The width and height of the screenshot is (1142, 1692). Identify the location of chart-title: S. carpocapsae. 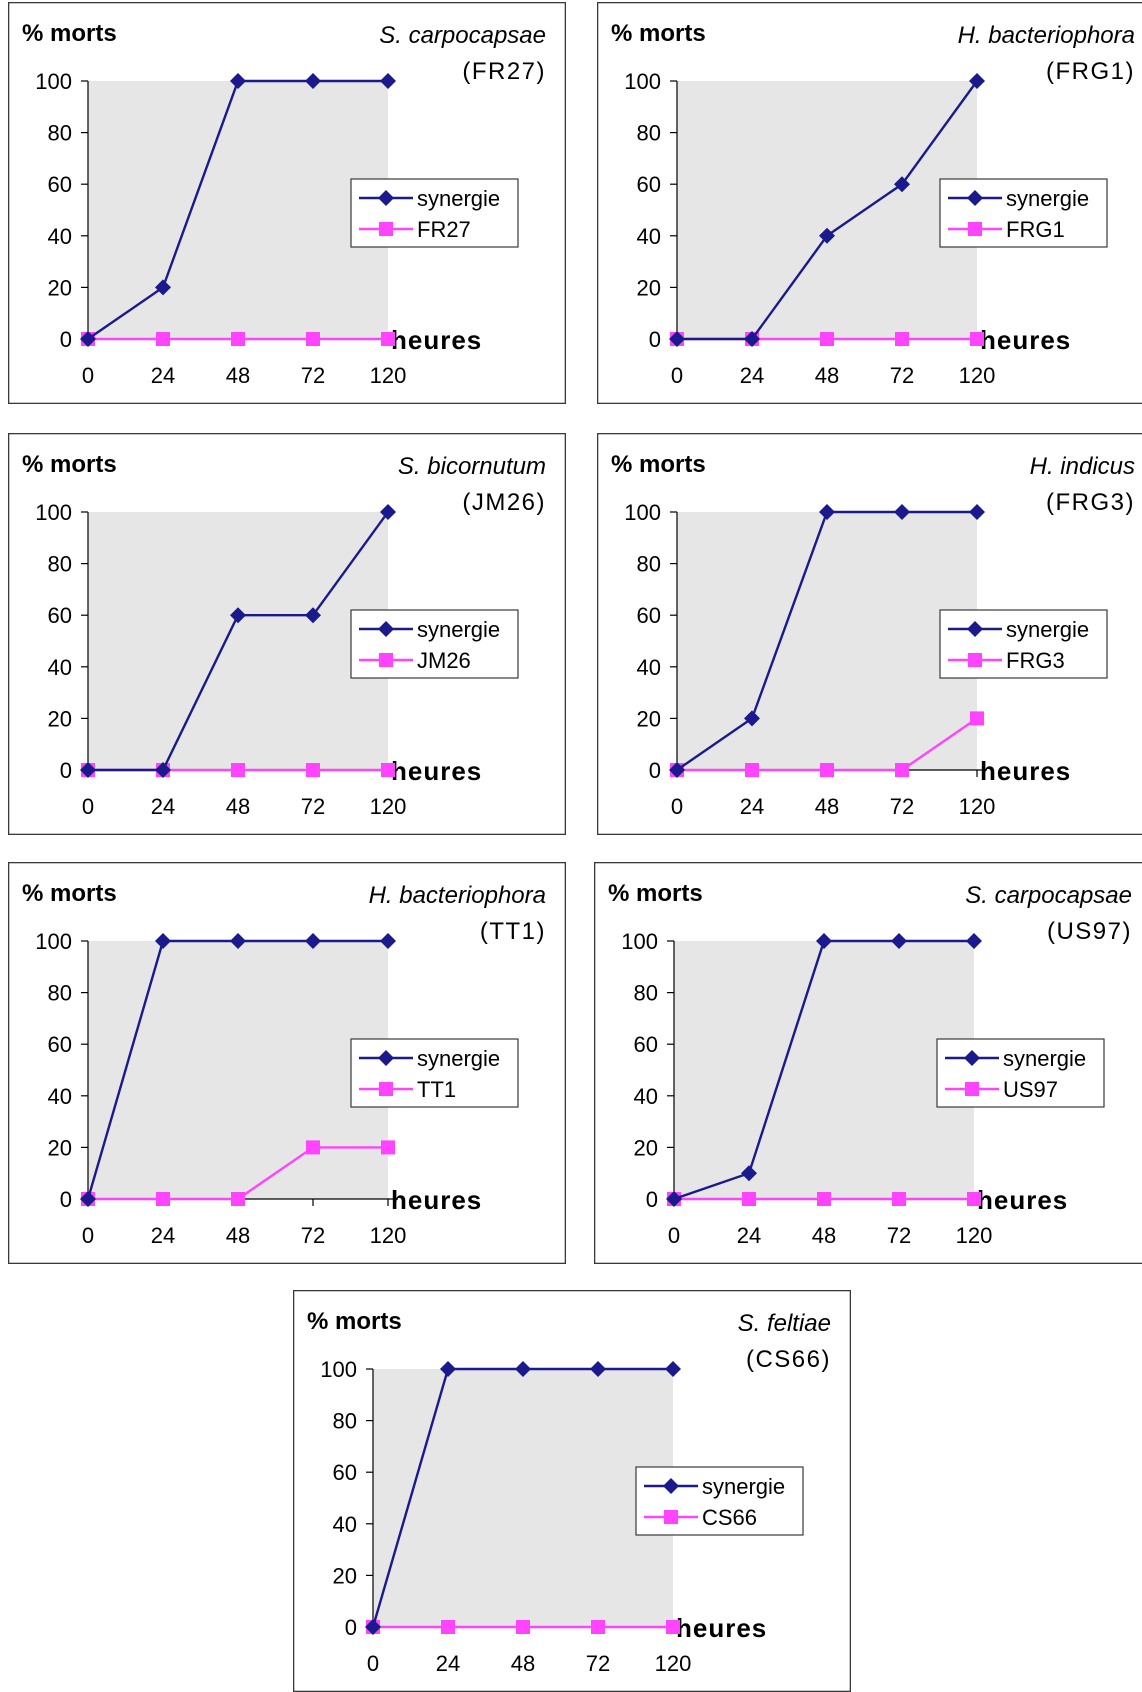
(1048, 895).